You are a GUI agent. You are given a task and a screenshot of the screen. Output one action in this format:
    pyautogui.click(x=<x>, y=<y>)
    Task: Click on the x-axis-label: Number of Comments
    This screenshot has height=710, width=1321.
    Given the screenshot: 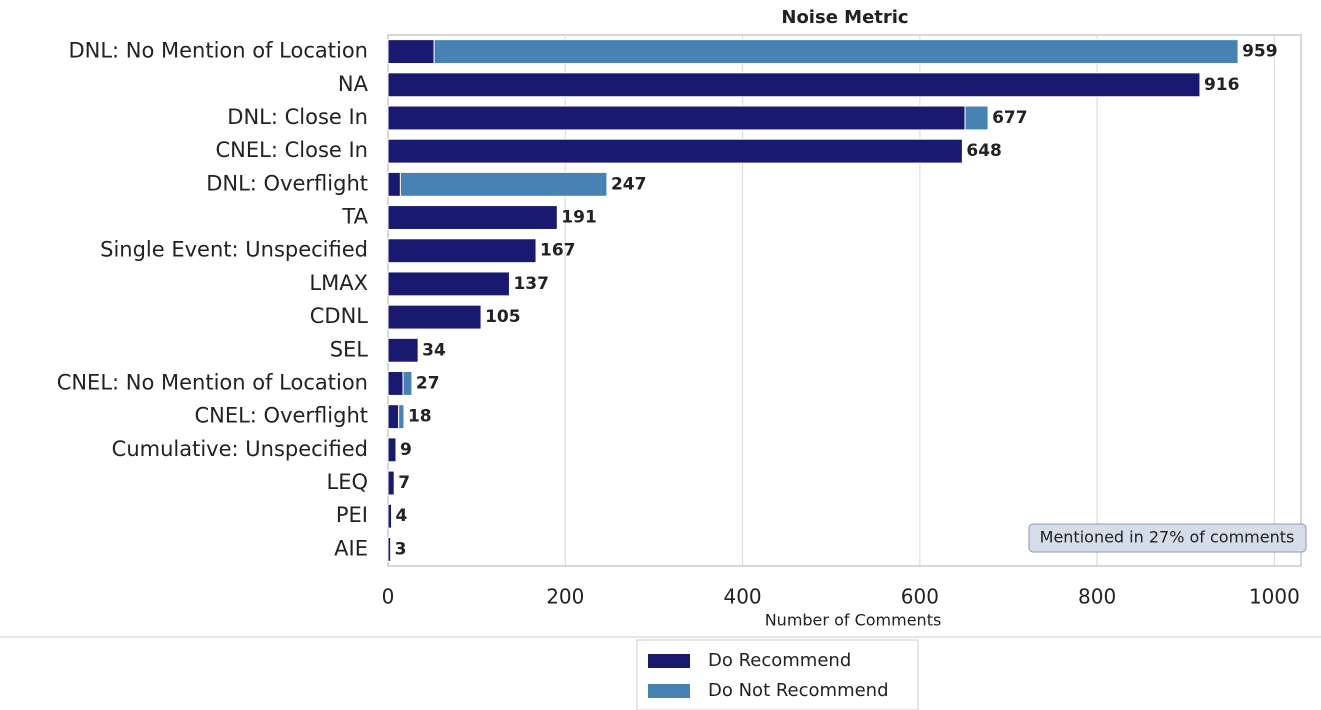 What is the action you would take?
    pyautogui.click(x=853, y=620)
    